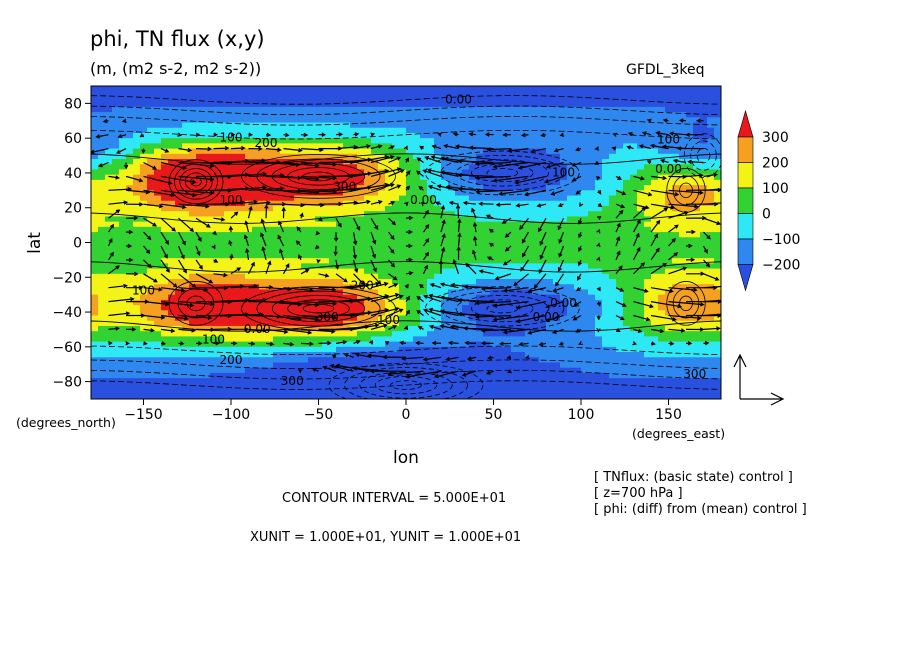 The height and width of the screenshot is (654, 904). I want to click on reference-arrow, so click(759, 379).